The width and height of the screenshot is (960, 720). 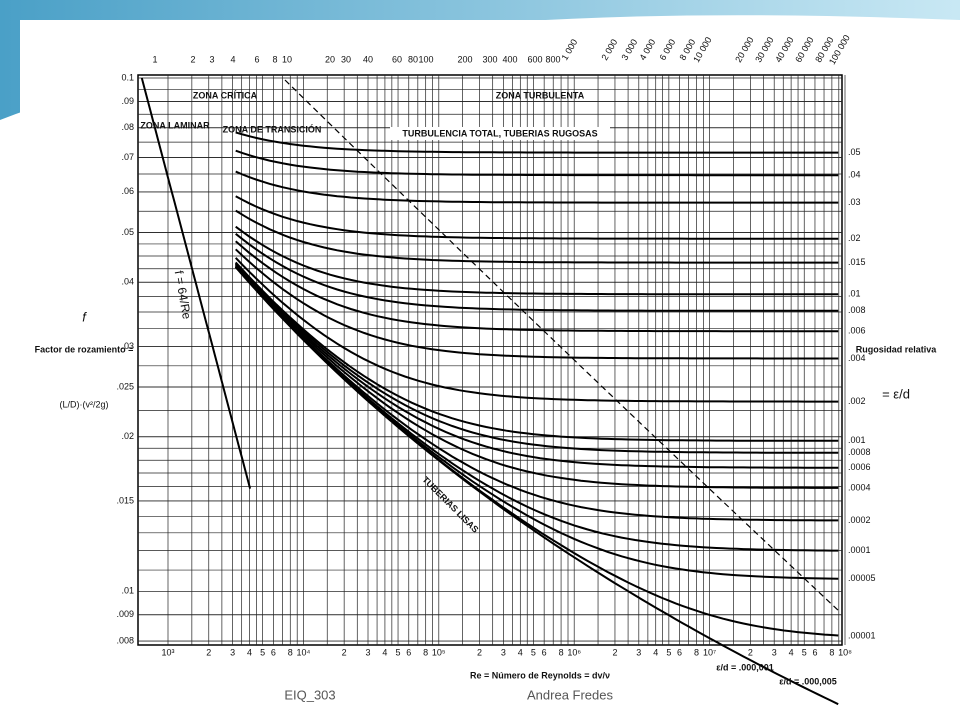 I want to click on roughness-label: .00001, so click(x=862, y=635).